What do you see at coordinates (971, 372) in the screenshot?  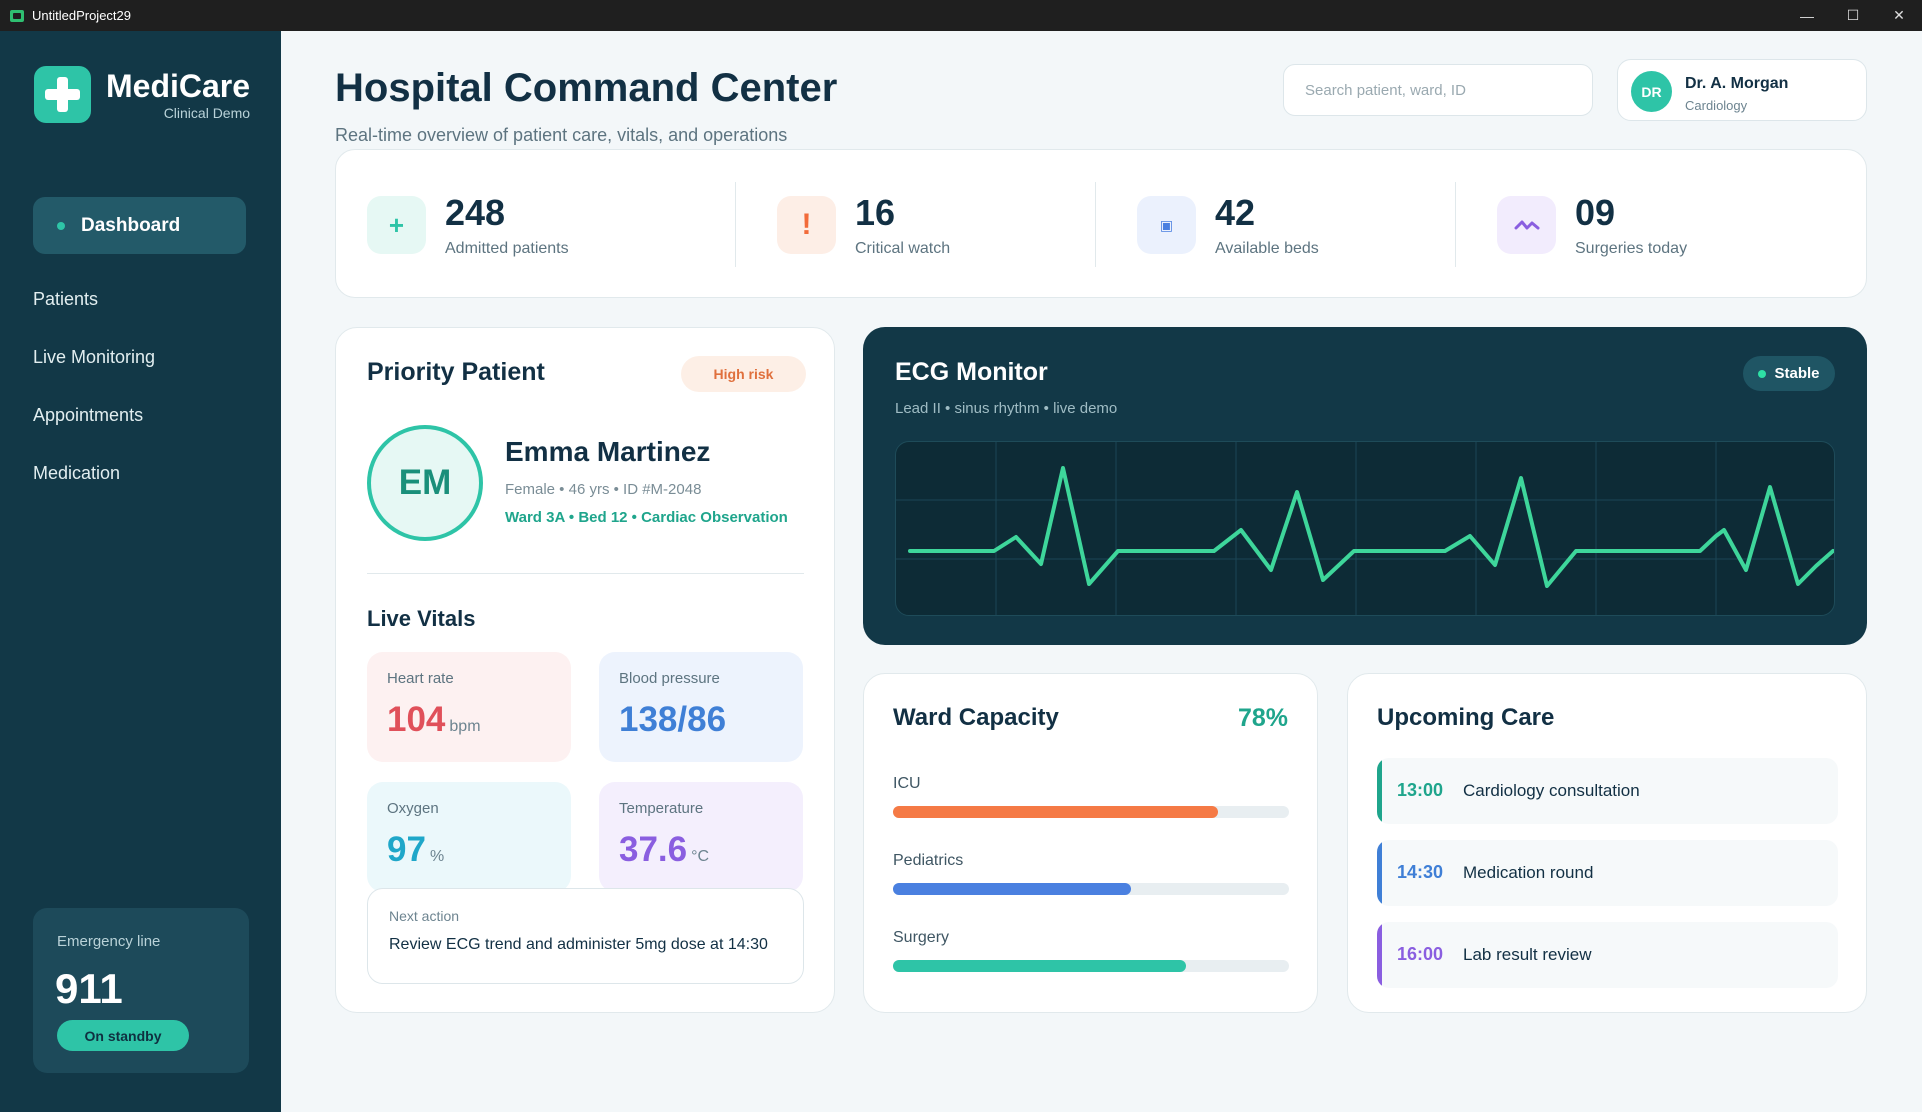 I see `card-title: ECG Monitor` at bounding box center [971, 372].